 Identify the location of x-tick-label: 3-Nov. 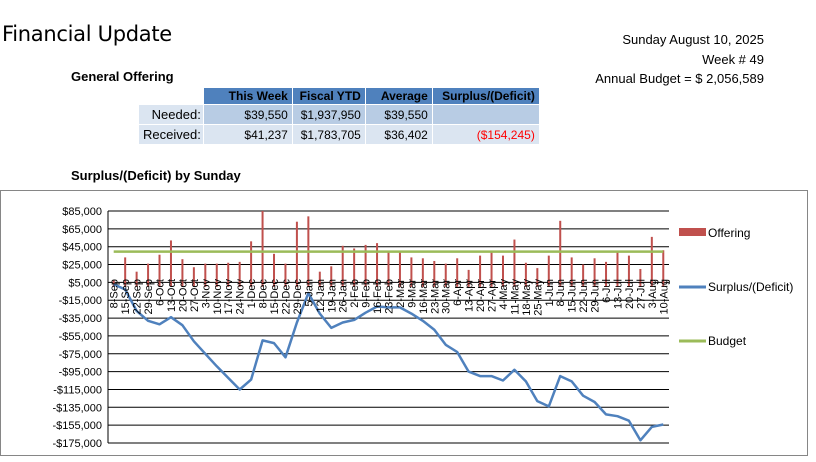
(206, 294).